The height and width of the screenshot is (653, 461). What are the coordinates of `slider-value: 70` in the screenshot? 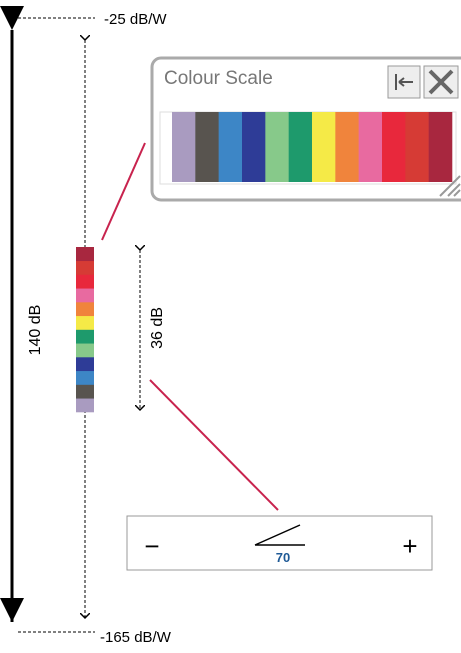 It's located at (283, 557).